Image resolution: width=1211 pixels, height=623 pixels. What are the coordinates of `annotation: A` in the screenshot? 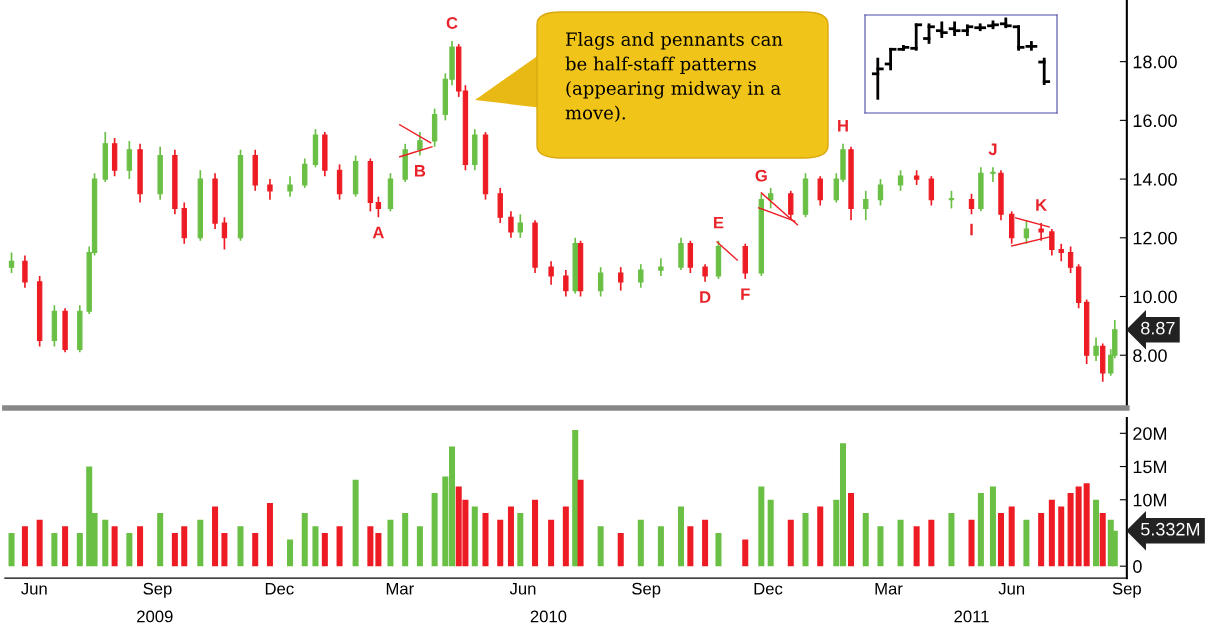 It's located at (378, 232).